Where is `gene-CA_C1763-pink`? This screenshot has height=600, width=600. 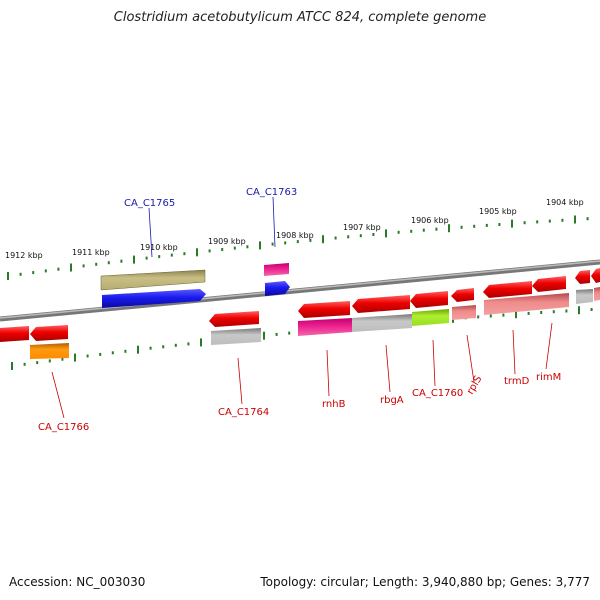
gene-CA_C1763-pink is located at coordinates (276, 269).